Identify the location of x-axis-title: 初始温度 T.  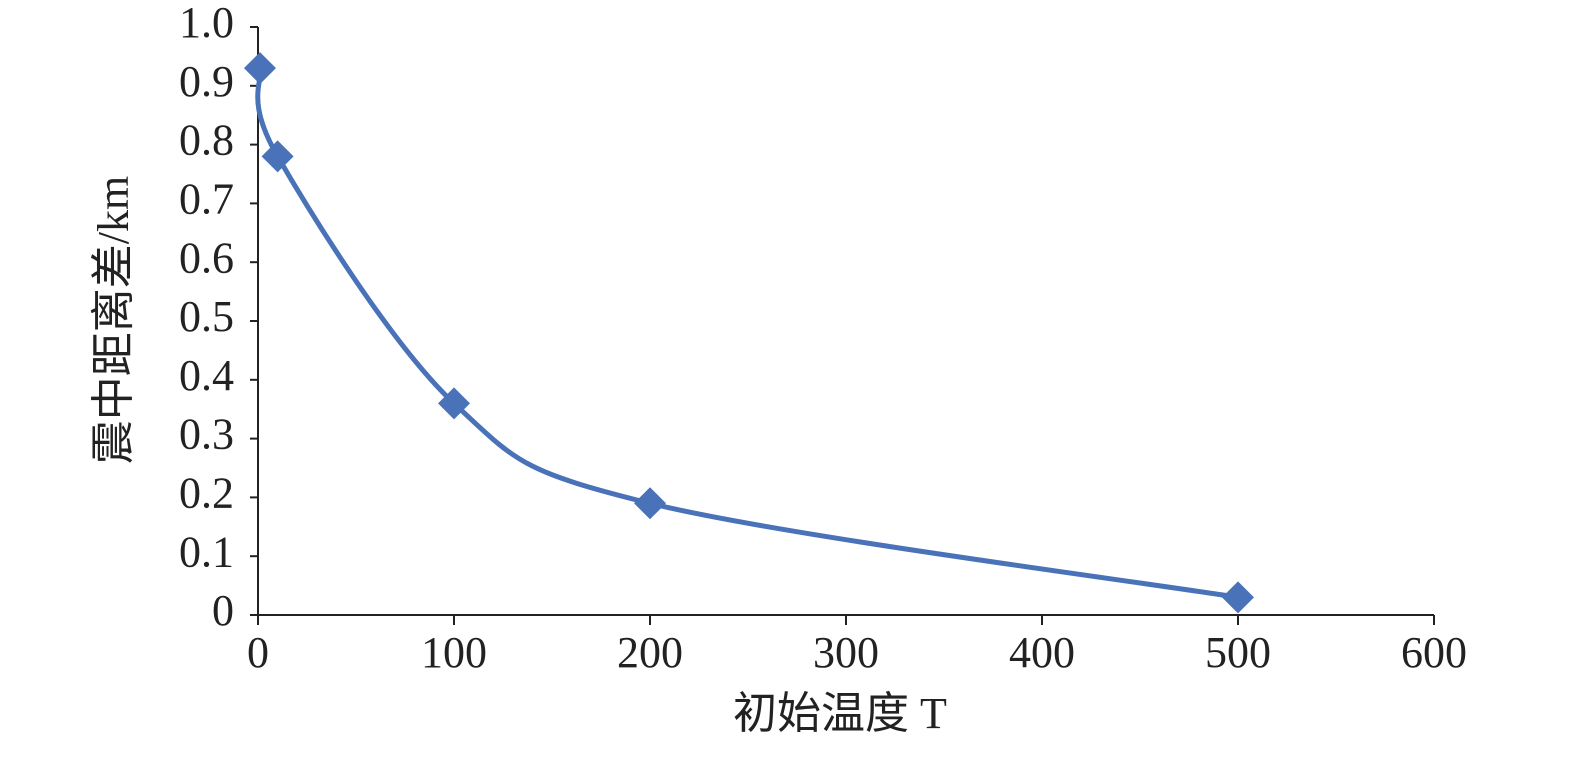
(840, 713).